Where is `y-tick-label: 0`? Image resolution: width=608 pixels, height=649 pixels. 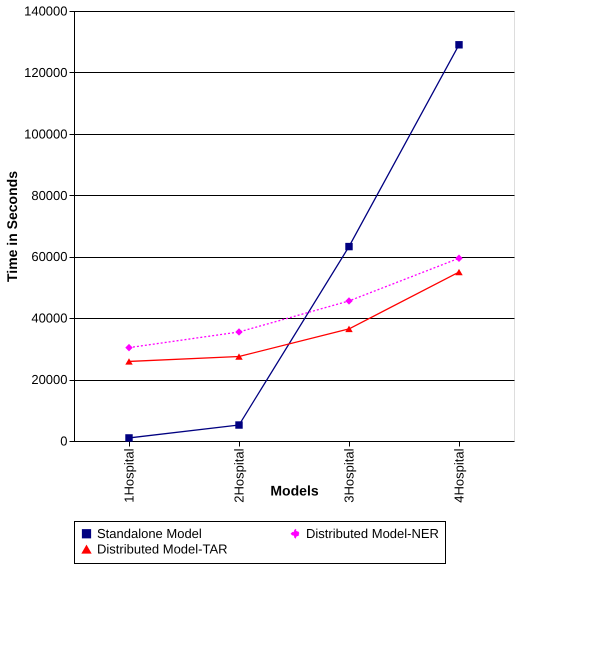 y-tick-label: 0 is located at coordinates (64, 441).